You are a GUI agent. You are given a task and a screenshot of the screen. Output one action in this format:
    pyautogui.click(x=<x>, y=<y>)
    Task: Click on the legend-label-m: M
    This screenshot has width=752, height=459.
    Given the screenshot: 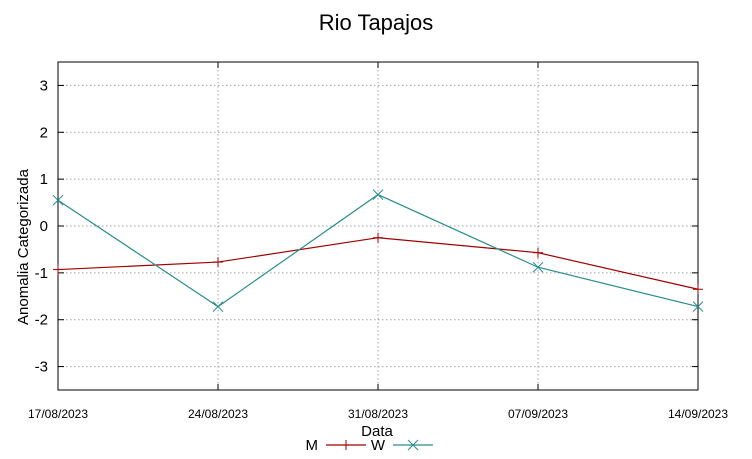 What is the action you would take?
    pyautogui.click(x=312, y=445)
    